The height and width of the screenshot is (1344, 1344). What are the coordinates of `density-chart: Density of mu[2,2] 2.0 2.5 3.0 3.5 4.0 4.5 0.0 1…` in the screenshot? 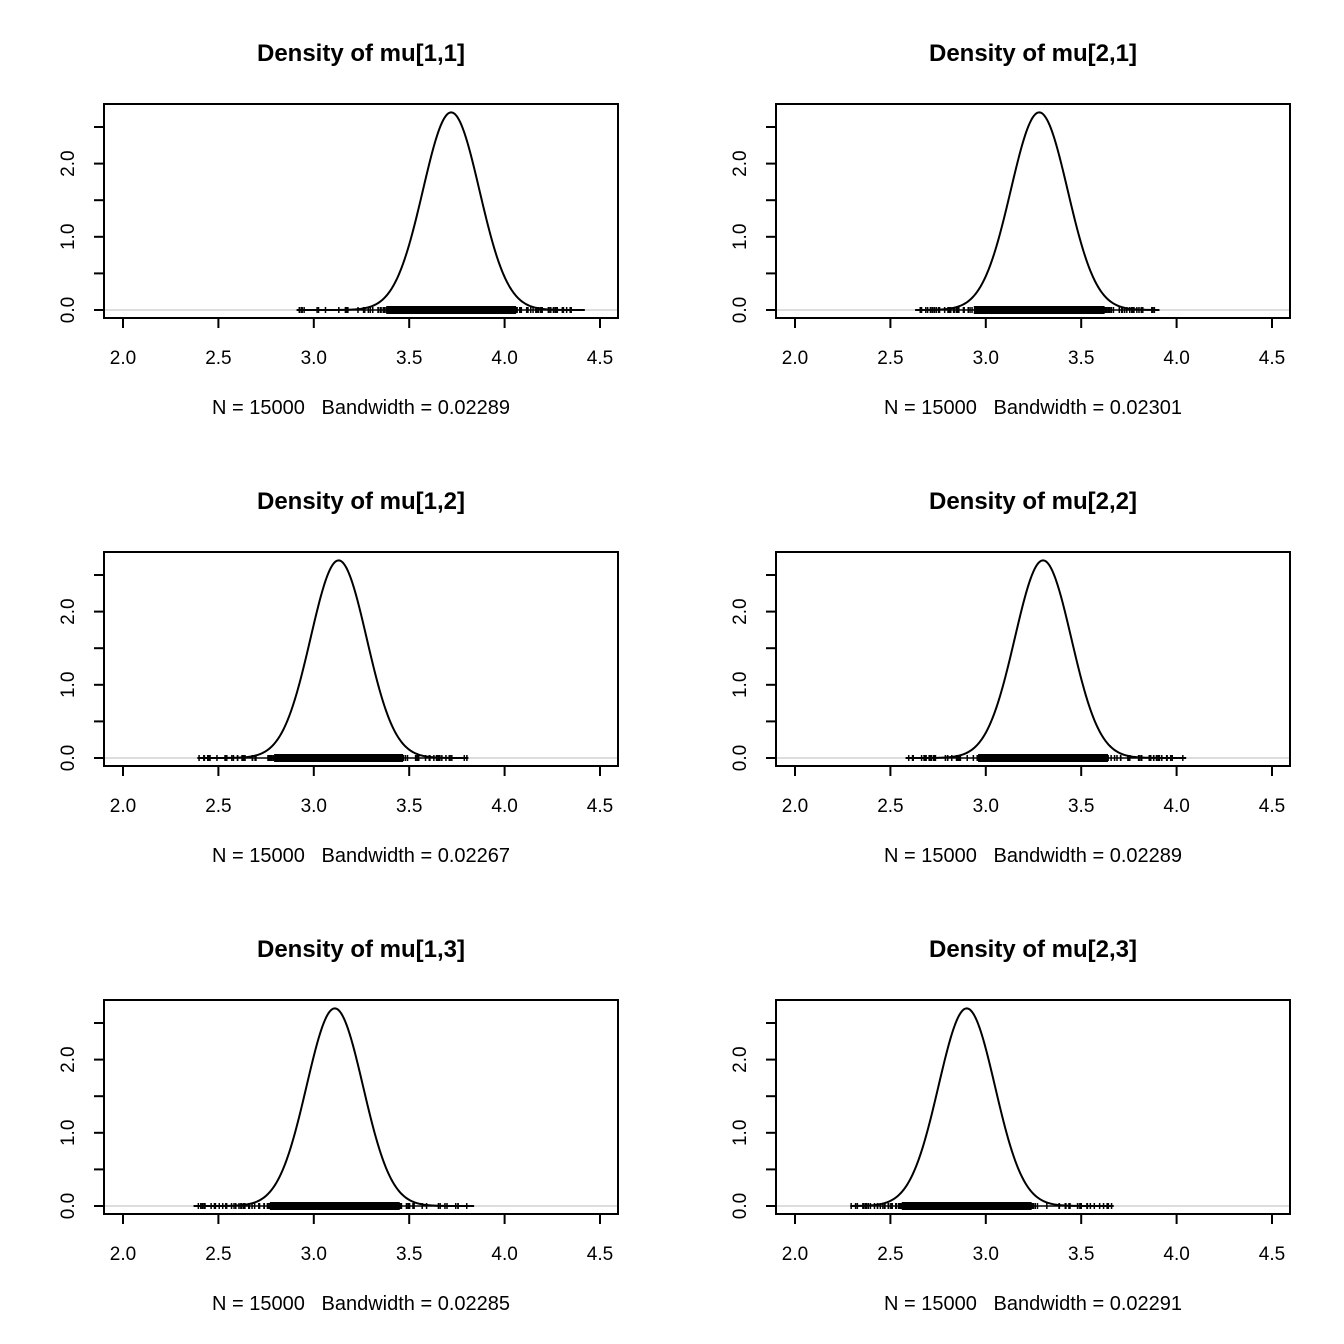 It's located at (1010, 677).